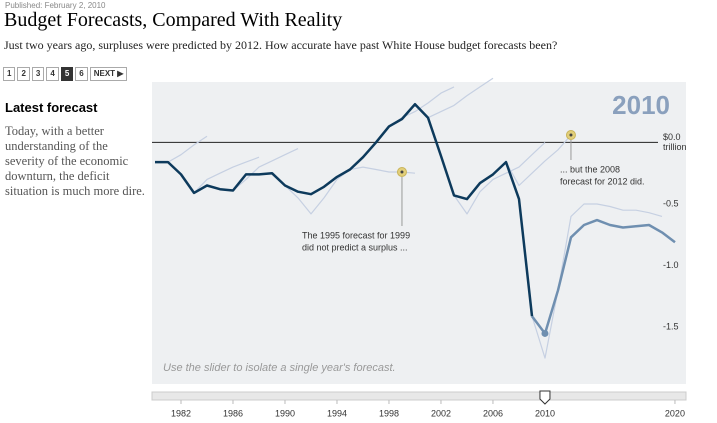 This screenshot has width=717, height=423. Describe the element at coordinates (672, 137) in the screenshot. I see `y-tick-label: $0.0` at that location.